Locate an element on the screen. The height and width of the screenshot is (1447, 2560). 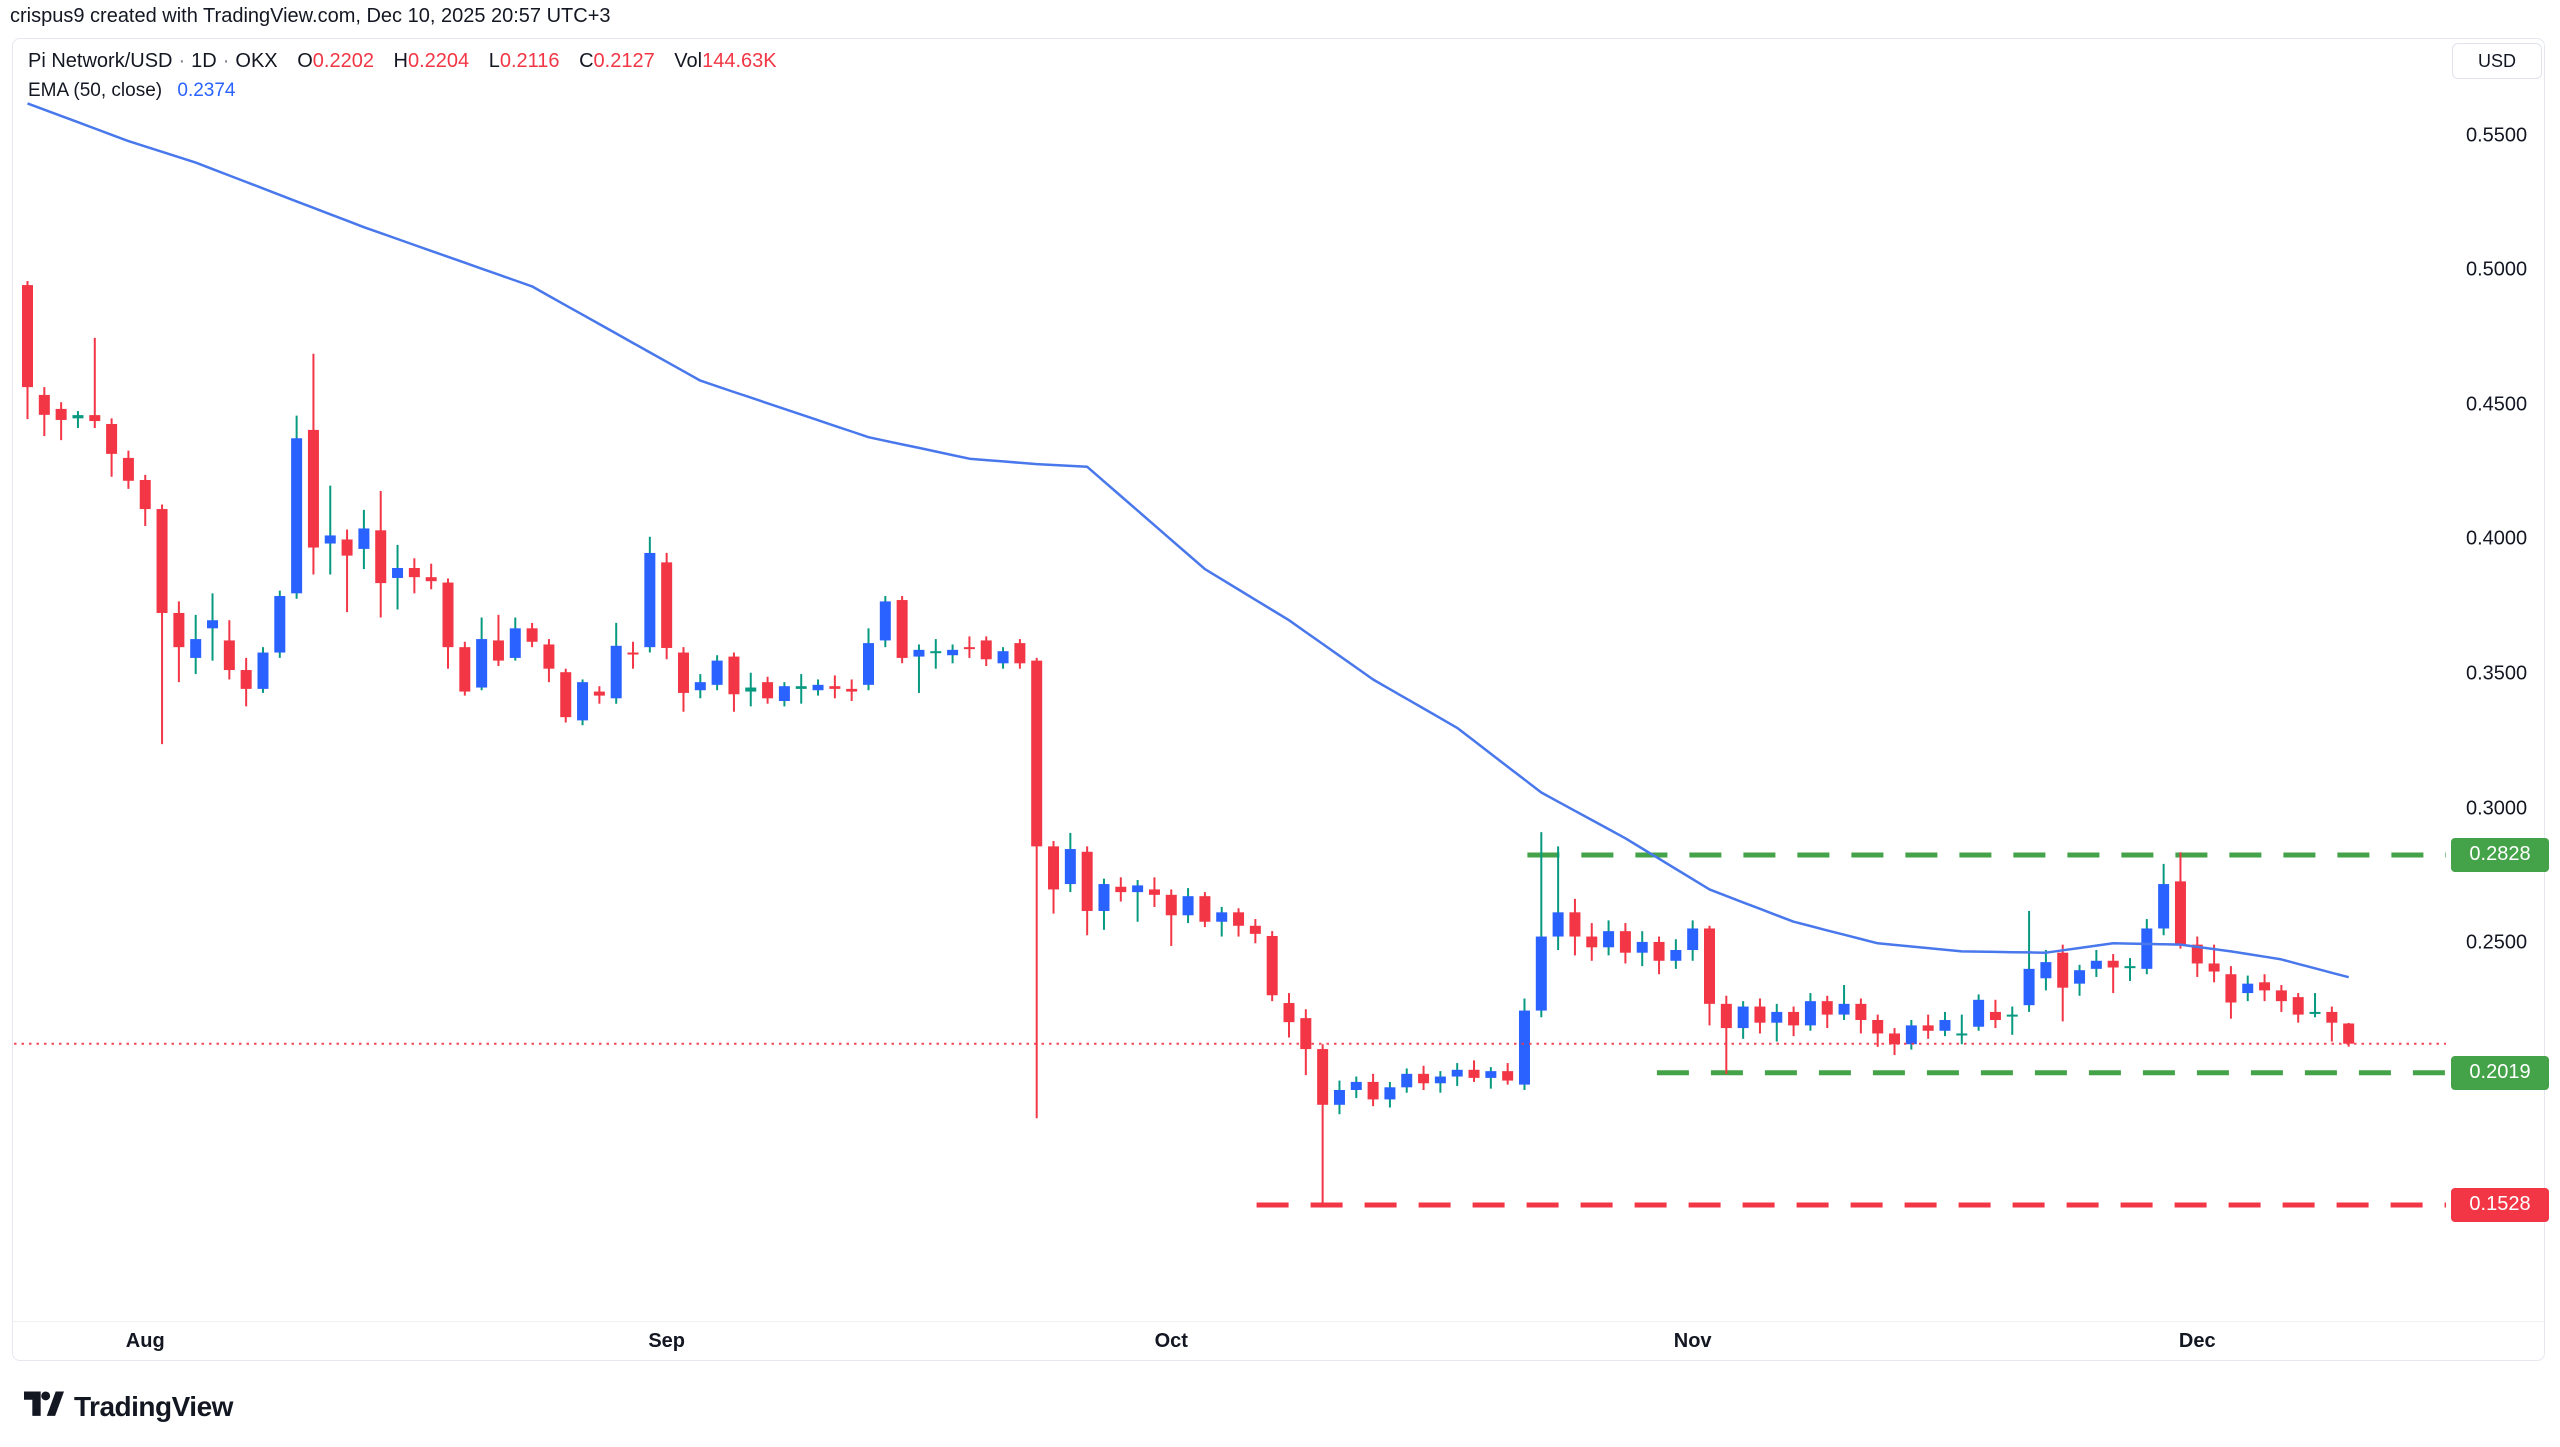
close-value: C0.2127 is located at coordinates (617, 61).